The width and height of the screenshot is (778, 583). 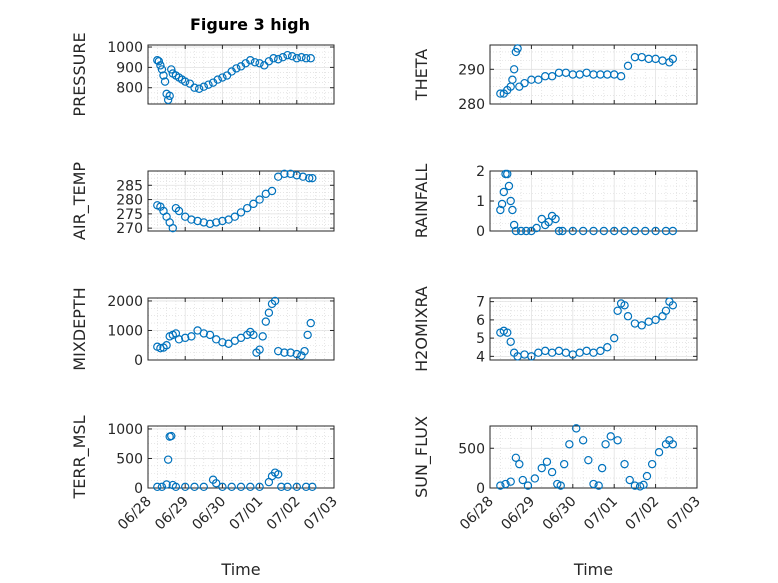 I want to click on x-tick-label: 06/28, so click(x=135, y=514).